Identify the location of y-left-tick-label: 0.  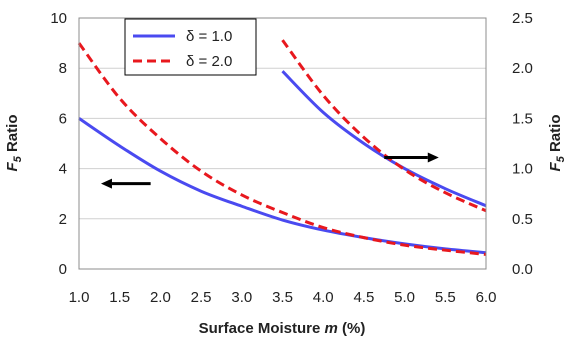
(63, 269).